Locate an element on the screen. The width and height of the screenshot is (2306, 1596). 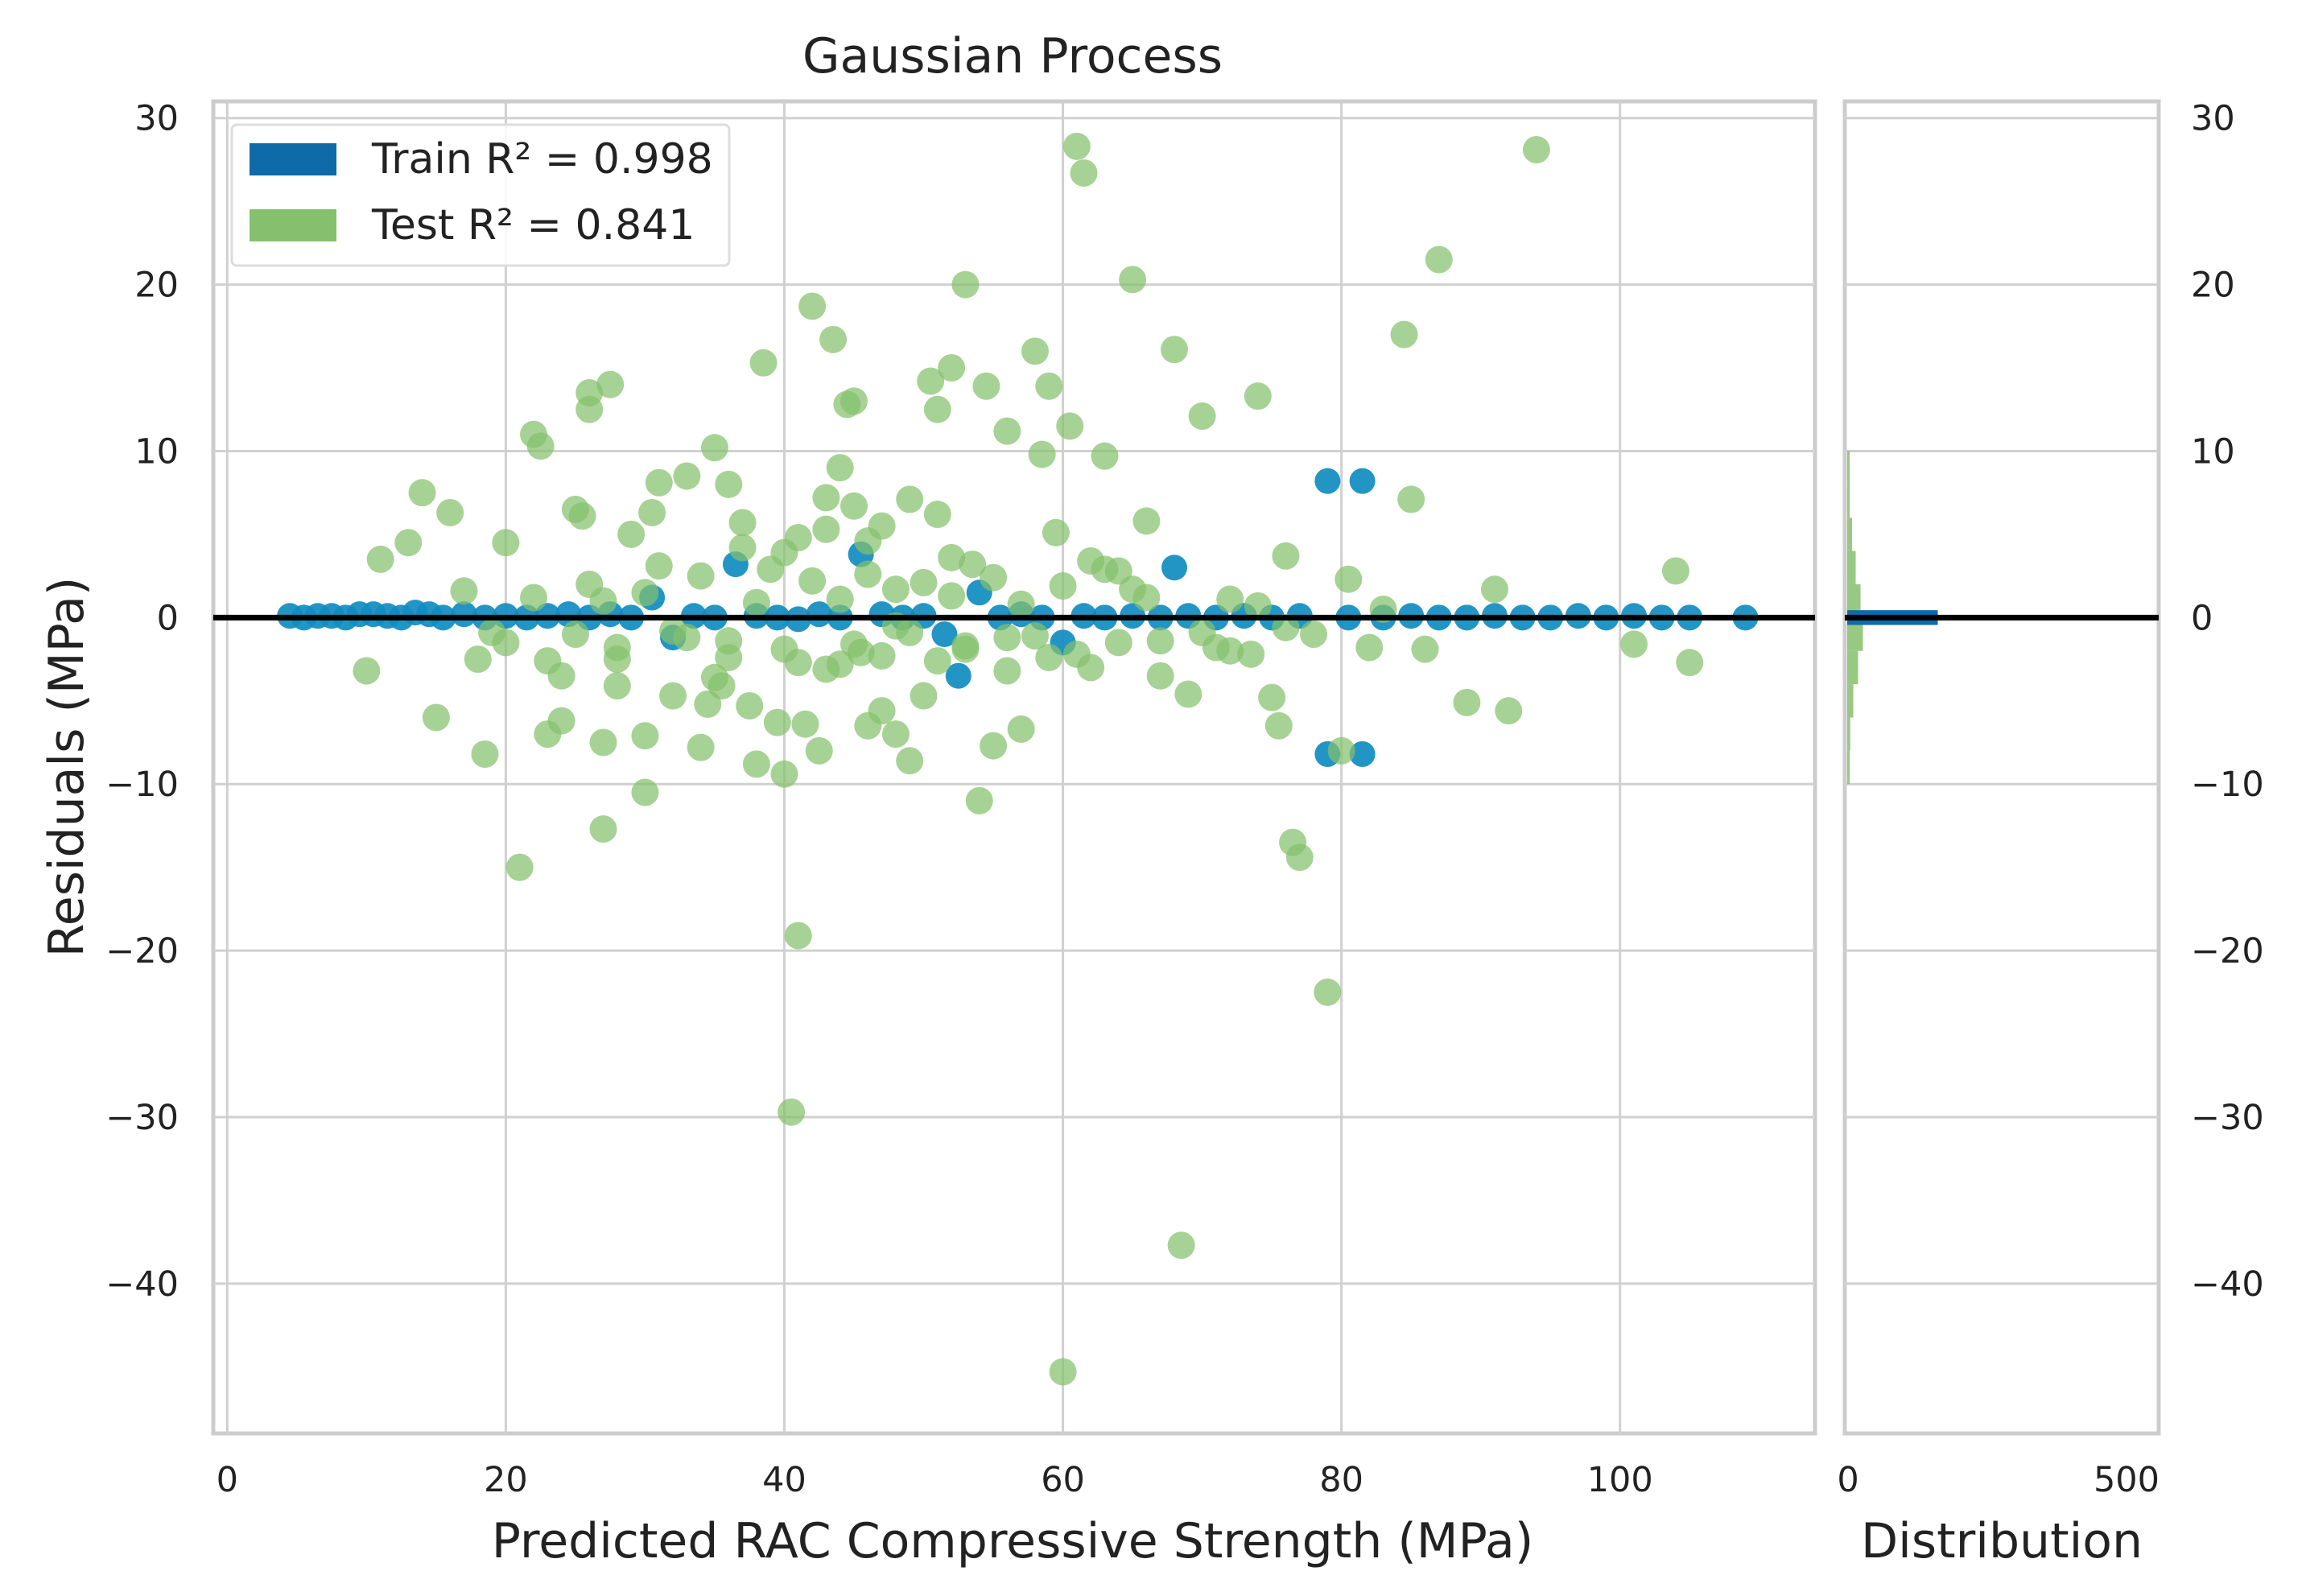
x-tick-label: 0 is located at coordinates (227, 1480).